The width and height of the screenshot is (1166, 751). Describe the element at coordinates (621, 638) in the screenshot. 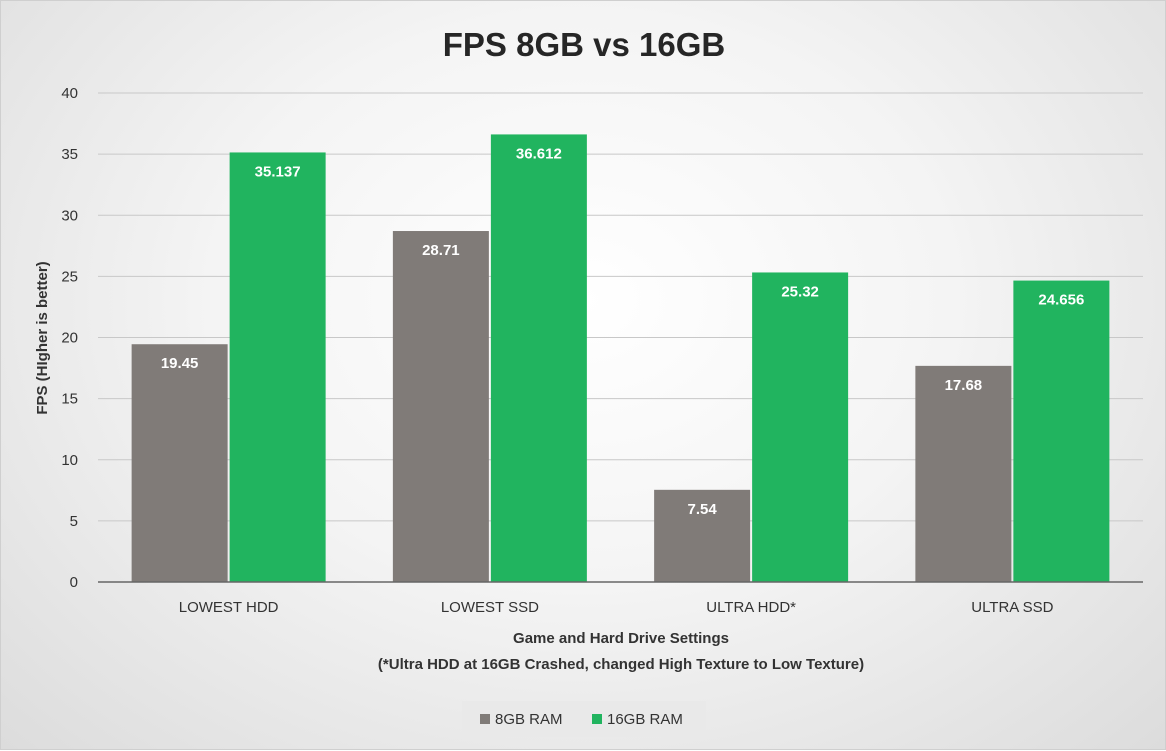

I see `x-axis-title: Game and Hard Drive Settings` at that location.